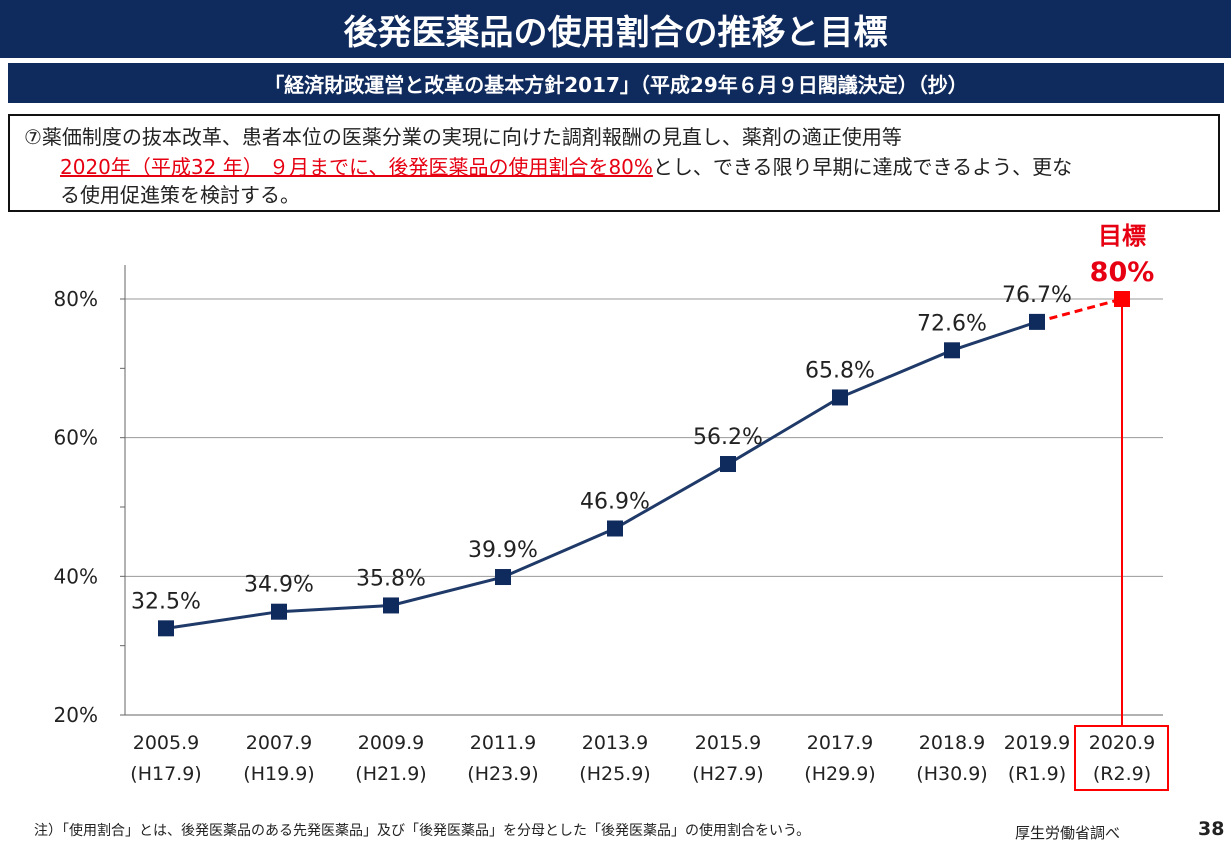 The width and height of the screenshot is (1231, 845). I want to click on y-tick-label: 60%, so click(76, 438).